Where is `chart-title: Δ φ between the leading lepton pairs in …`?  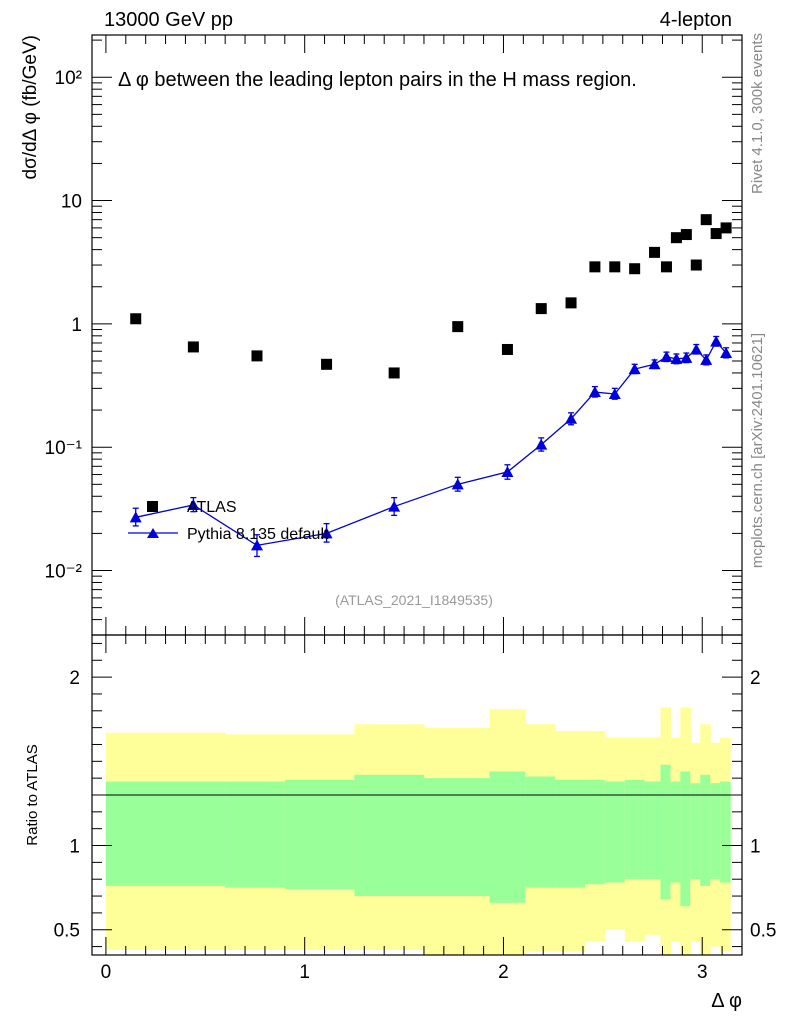 chart-title: Δ φ between the leading lepton pairs in … is located at coordinates (377, 80).